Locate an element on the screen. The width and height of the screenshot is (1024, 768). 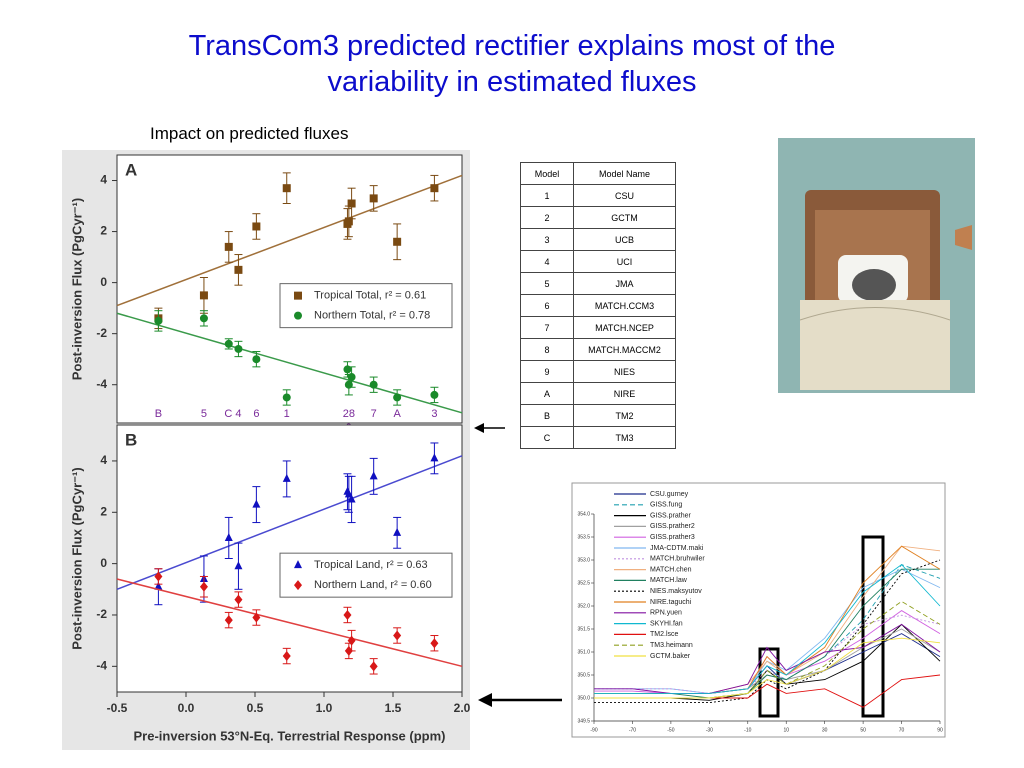
y-tick-label: 353.0 is located at coordinates (583, 560).